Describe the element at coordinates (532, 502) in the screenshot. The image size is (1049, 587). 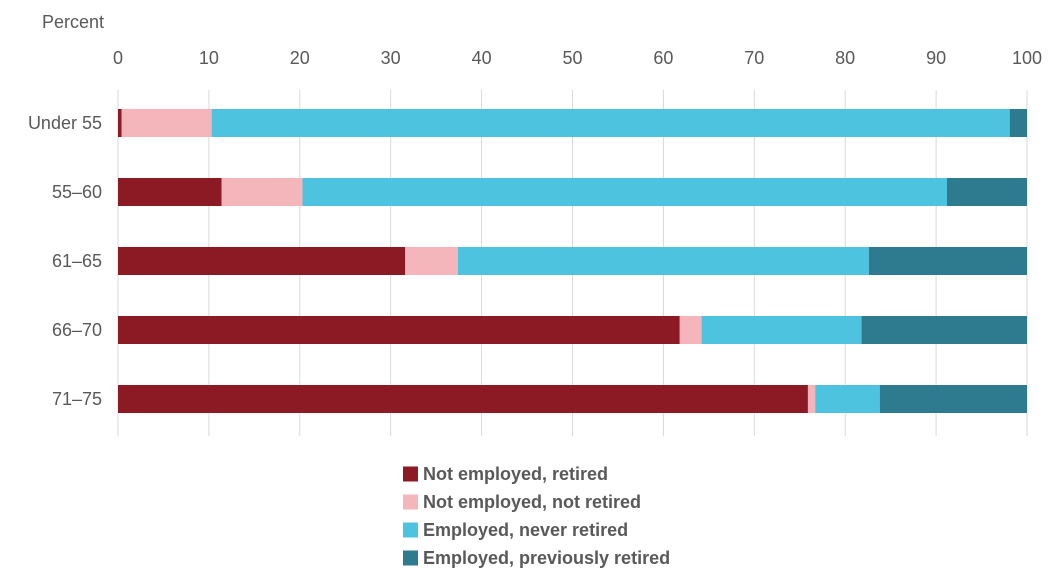
I see `legend-label: Not employed, not retired` at that location.